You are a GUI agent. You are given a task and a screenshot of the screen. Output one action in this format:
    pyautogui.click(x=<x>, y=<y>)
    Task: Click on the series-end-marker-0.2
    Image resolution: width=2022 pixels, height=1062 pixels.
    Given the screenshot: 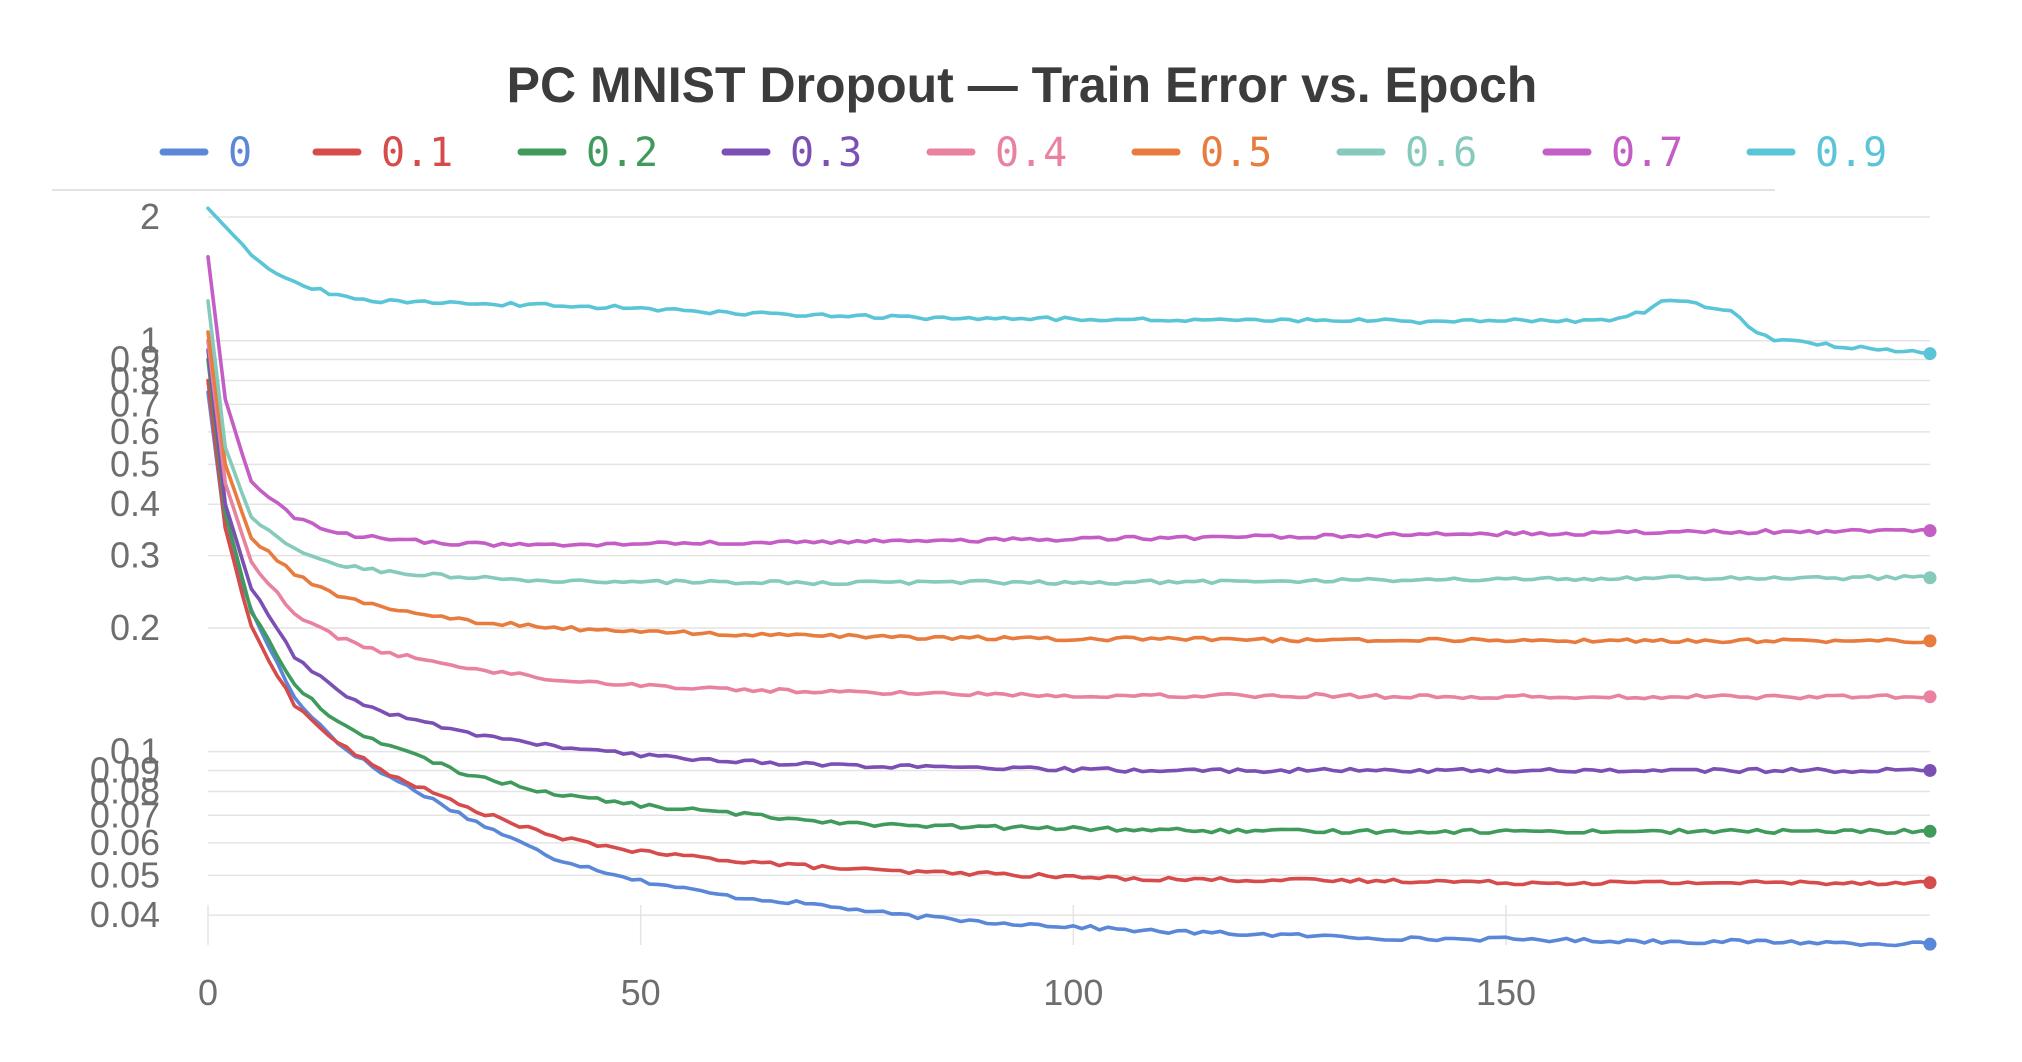 What is the action you would take?
    pyautogui.click(x=1930, y=831)
    